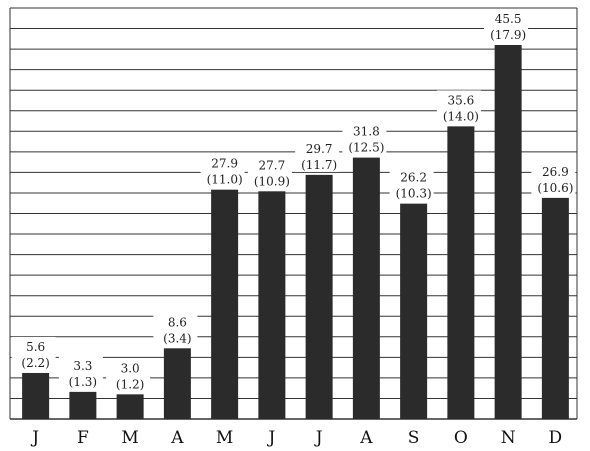  I want to click on bar-value-label: 27.9, so click(224, 164).